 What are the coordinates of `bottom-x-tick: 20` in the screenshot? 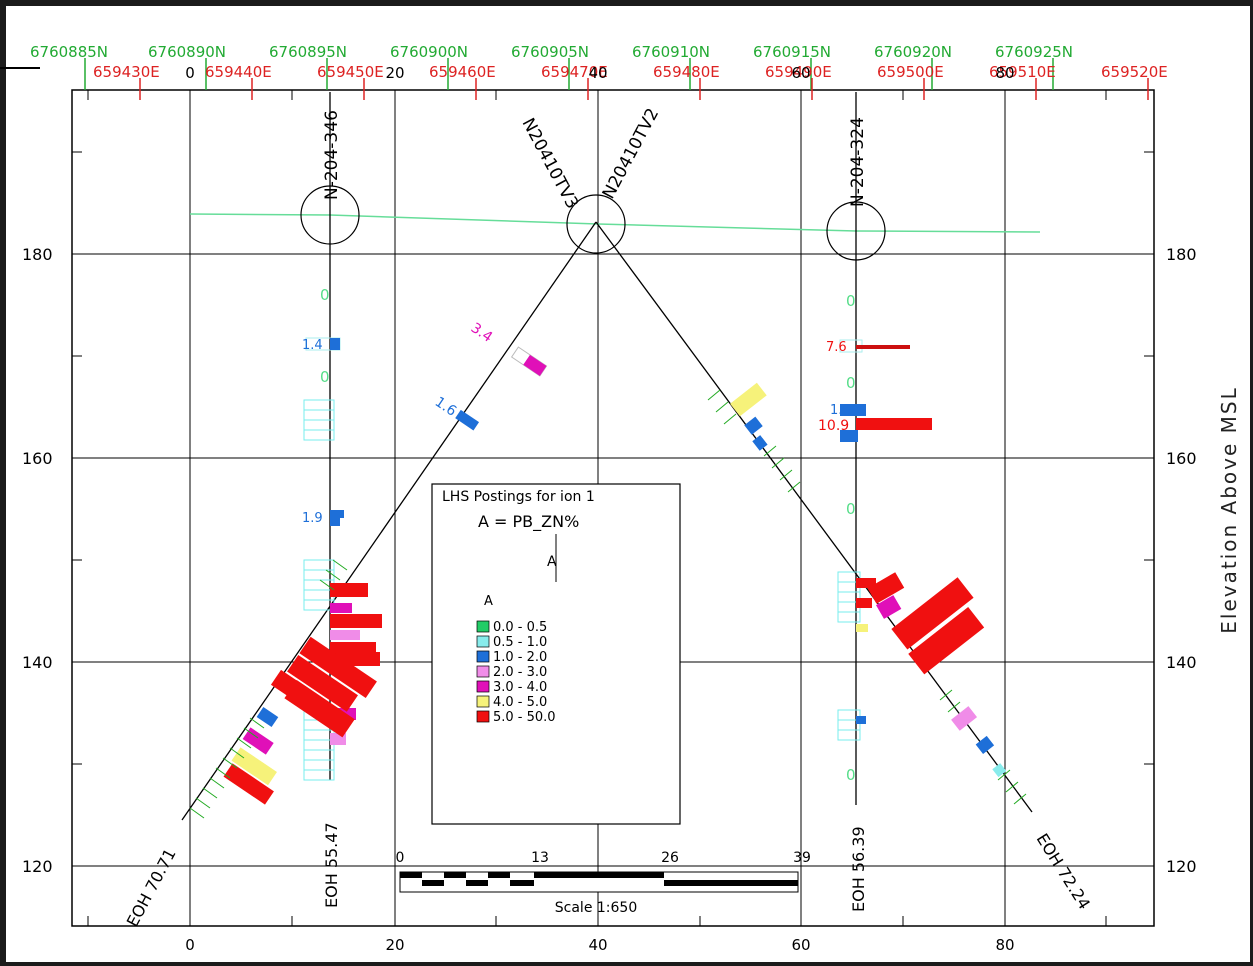 It's located at (394, 945).